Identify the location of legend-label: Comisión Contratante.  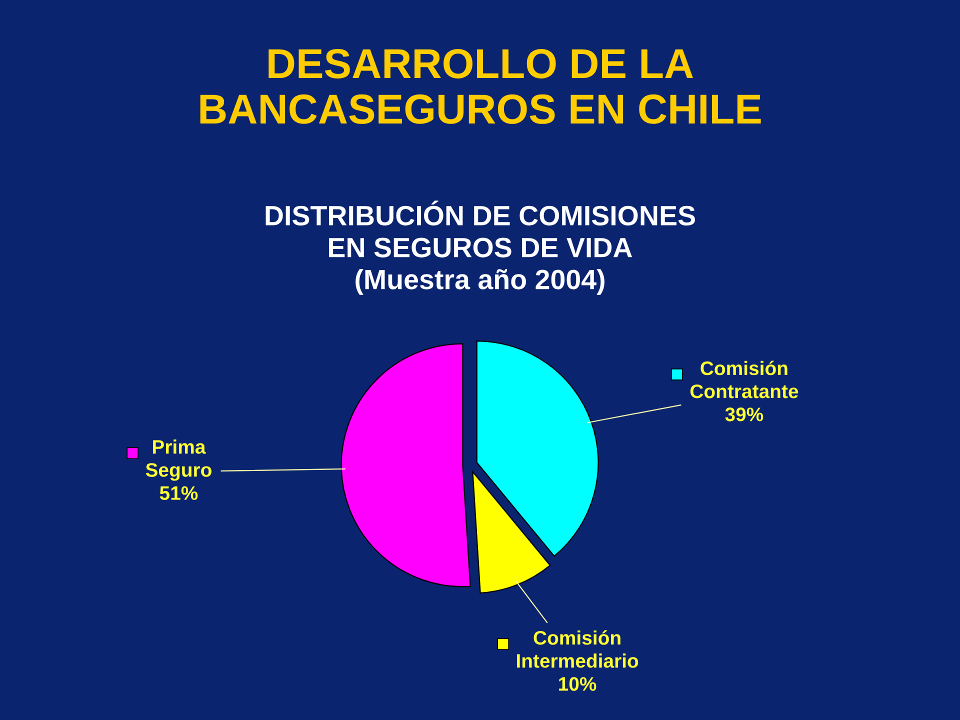
(744, 379).